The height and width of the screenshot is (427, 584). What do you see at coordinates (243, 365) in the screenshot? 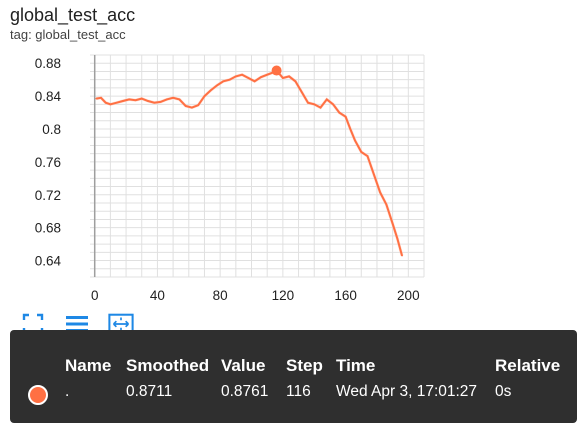
I see `header-value: Value` at bounding box center [243, 365].